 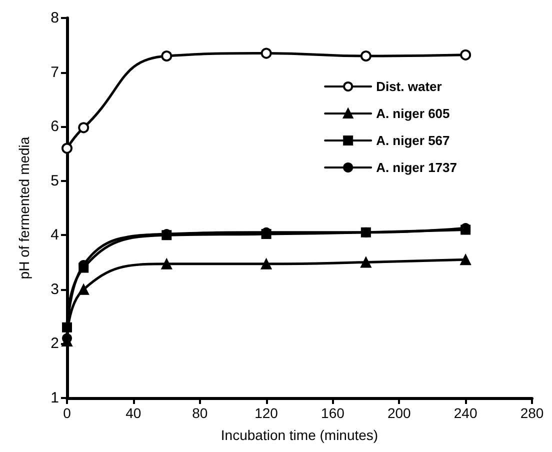 What do you see at coordinates (54, 343) in the screenshot?
I see `y-tick-label: 2` at bounding box center [54, 343].